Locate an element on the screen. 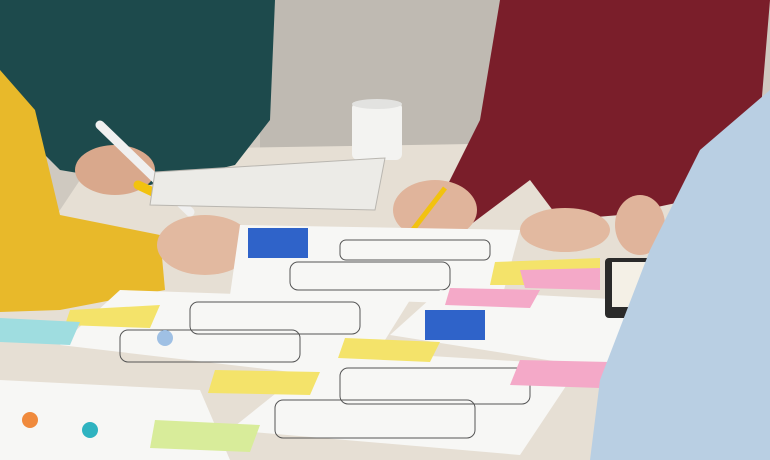 This screenshot has height=460, width=770. coffee-mug-rim is located at coordinates (377, 104).